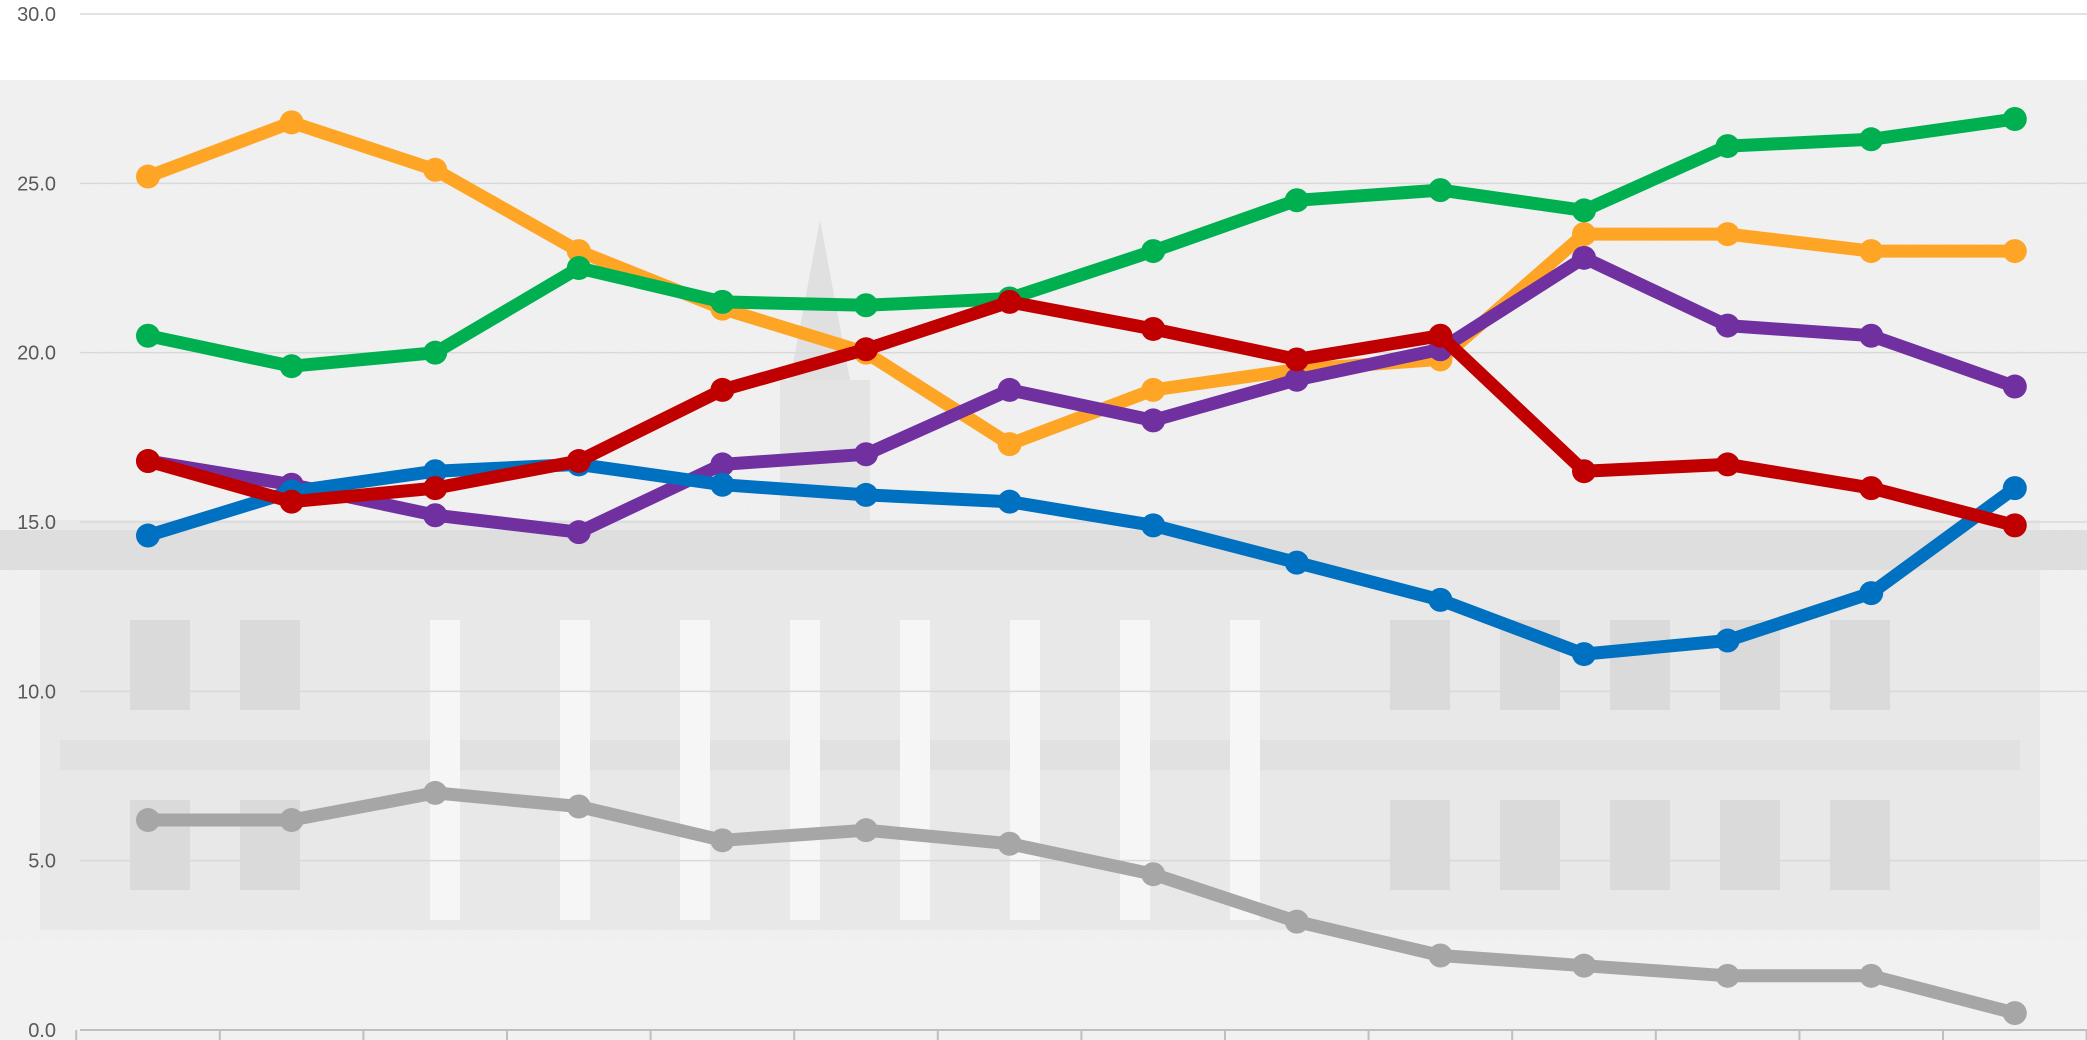 Image resolution: width=2087 pixels, height=1040 pixels. What do you see at coordinates (36, 15) in the screenshot?
I see `y-tick-label: 30.0` at bounding box center [36, 15].